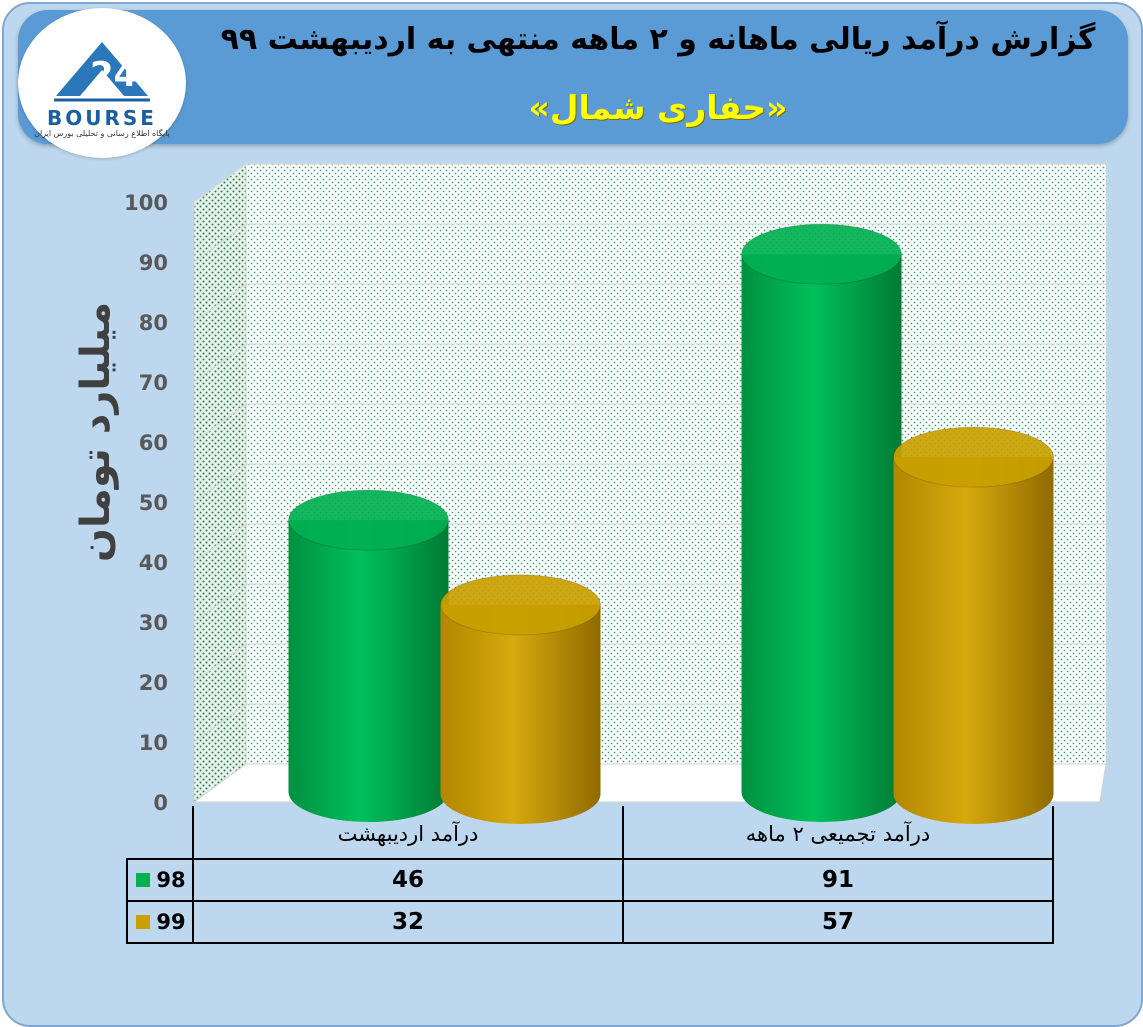 The image size is (1143, 1027). What do you see at coordinates (160, 803) in the screenshot?
I see `y-tick-label: 0` at bounding box center [160, 803].